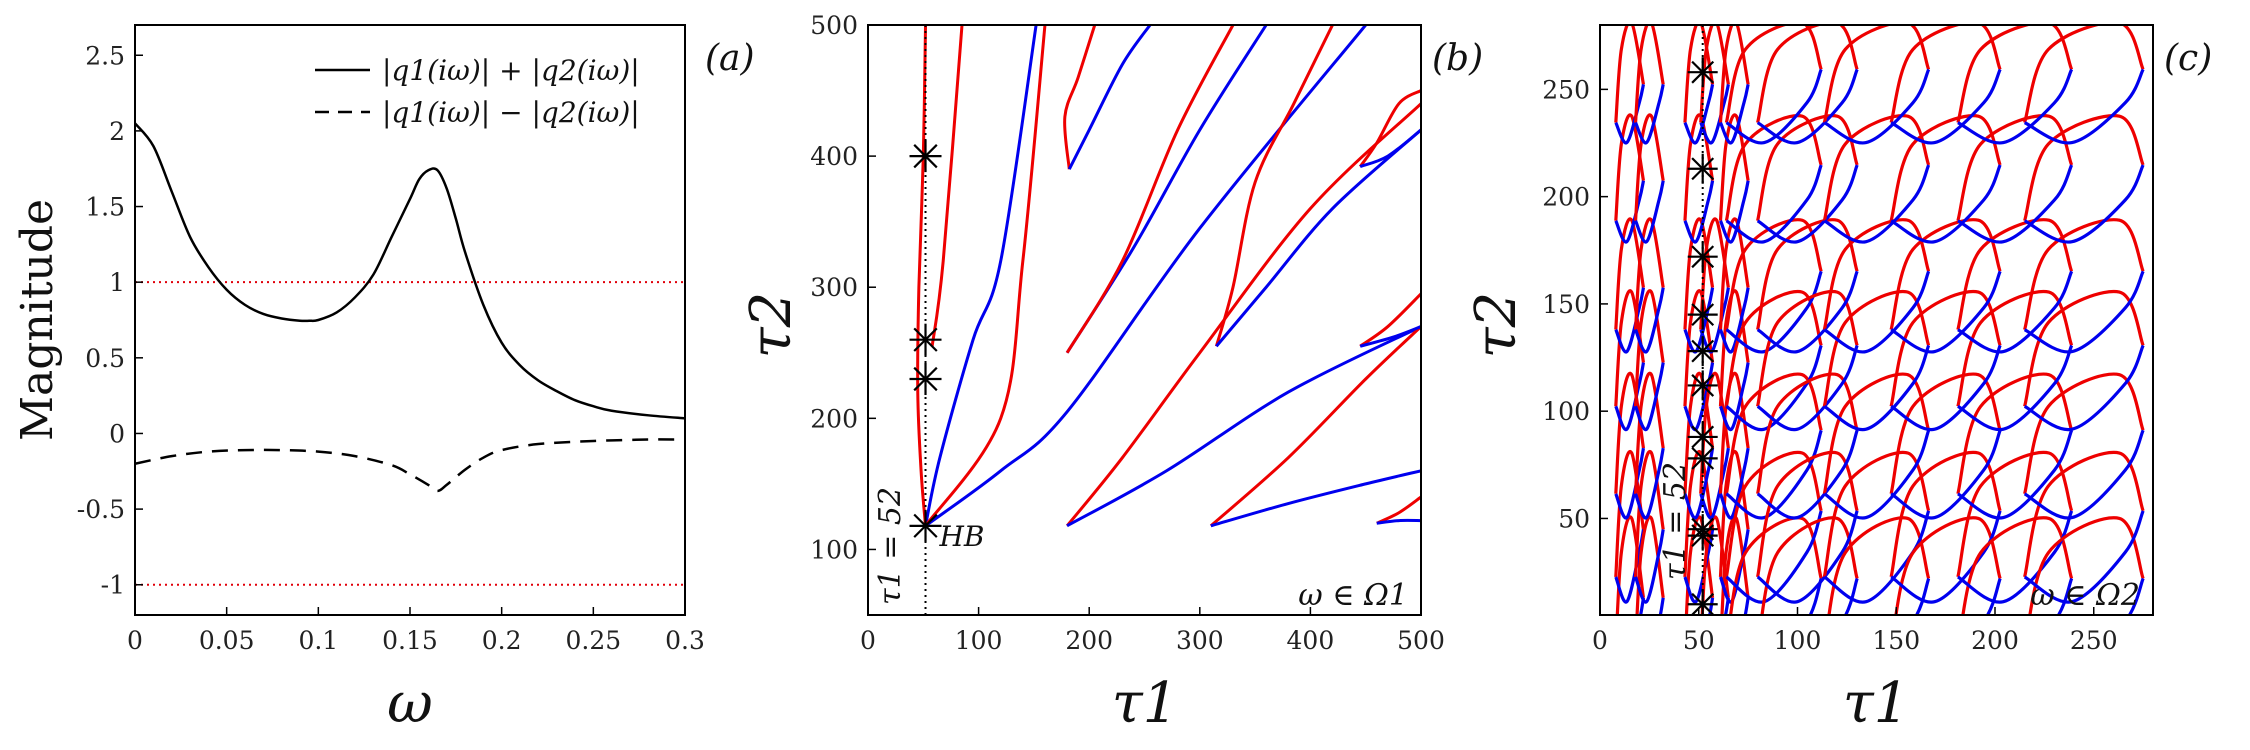 The height and width of the screenshot is (750, 2250). I want to click on y-tick-label: 0.5, so click(105, 358).